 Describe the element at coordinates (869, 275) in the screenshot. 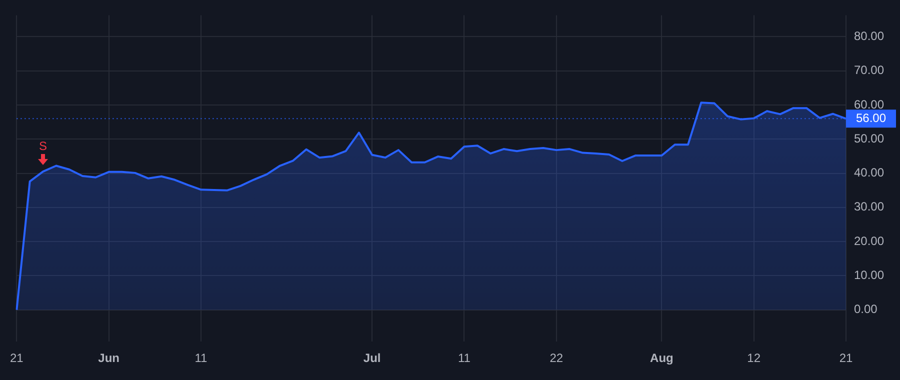

I see `y-tick-label: 10.00` at that location.